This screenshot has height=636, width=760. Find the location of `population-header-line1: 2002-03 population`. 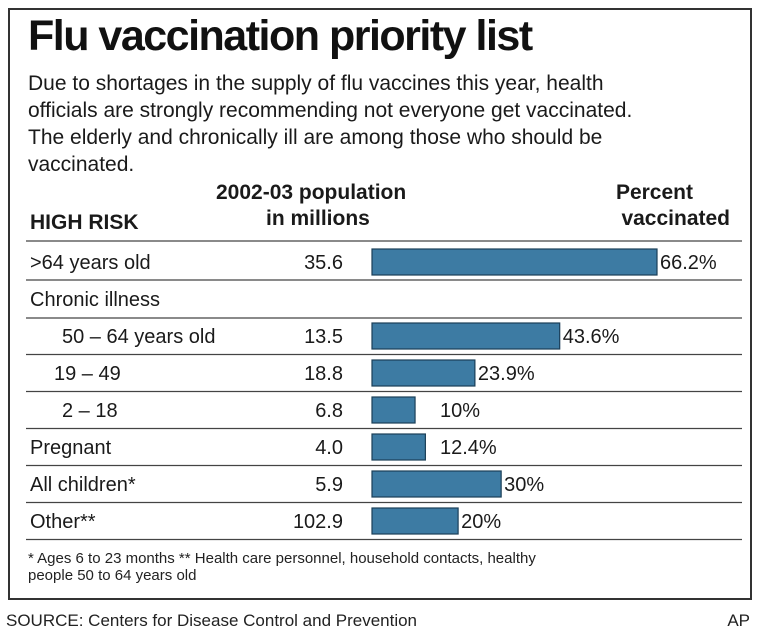

population-header-line1: 2002-03 population is located at coordinates (311, 192).